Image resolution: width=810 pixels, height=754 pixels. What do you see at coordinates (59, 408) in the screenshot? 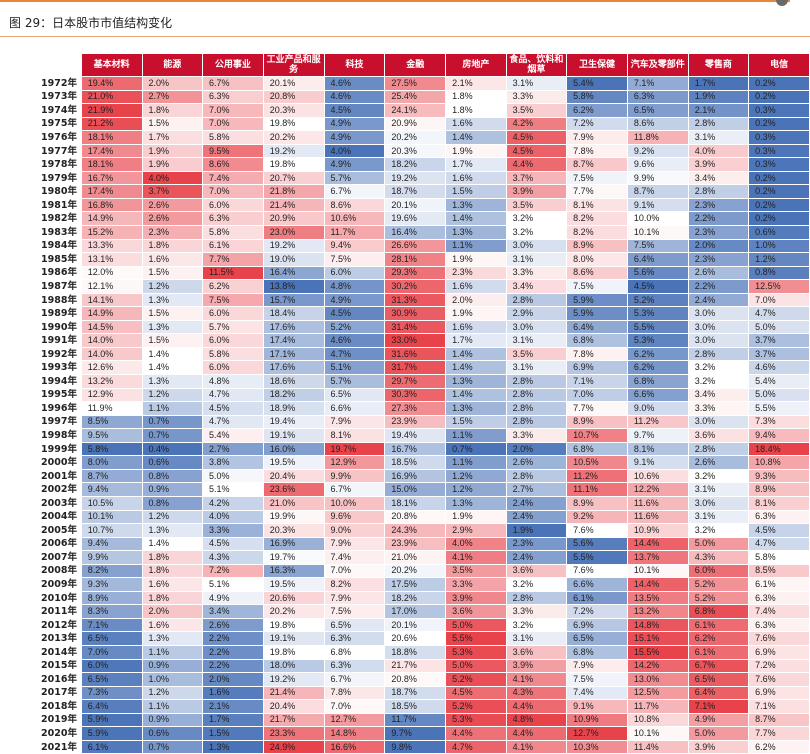
I see `year-label: 1996年` at bounding box center [59, 408].